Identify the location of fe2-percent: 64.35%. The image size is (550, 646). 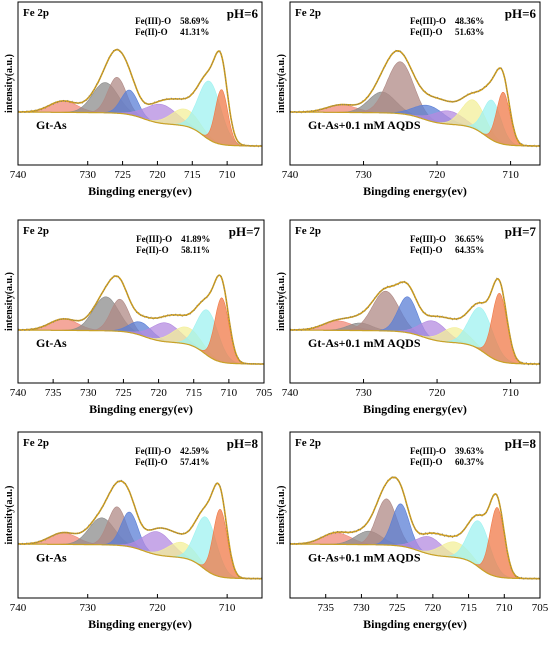
(469, 250).